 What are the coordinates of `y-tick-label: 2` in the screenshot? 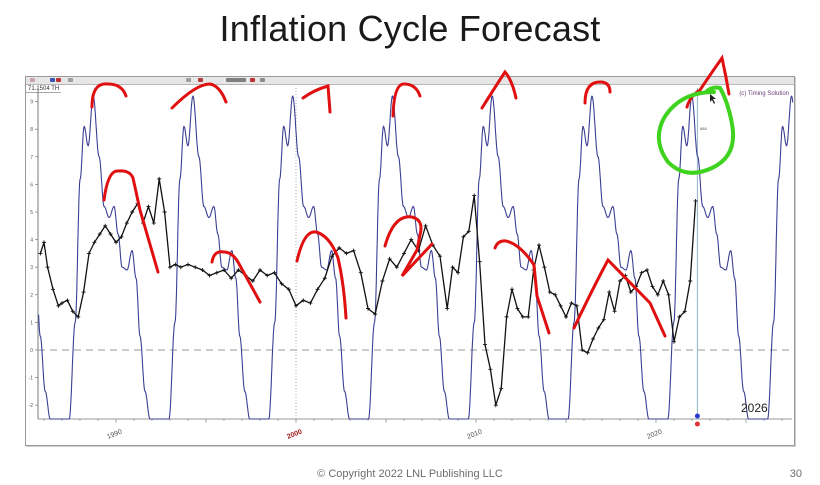 It's located at (31, 296).